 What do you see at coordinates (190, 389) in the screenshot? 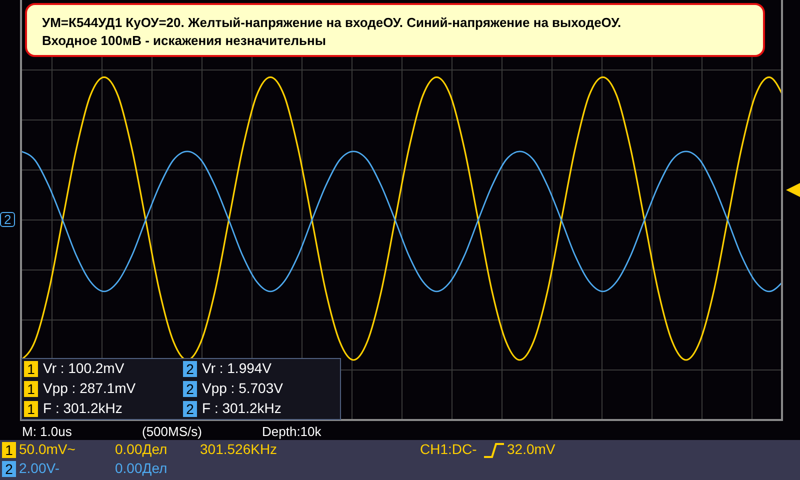
I see `legend-label: 2` at bounding box center [190, 389].